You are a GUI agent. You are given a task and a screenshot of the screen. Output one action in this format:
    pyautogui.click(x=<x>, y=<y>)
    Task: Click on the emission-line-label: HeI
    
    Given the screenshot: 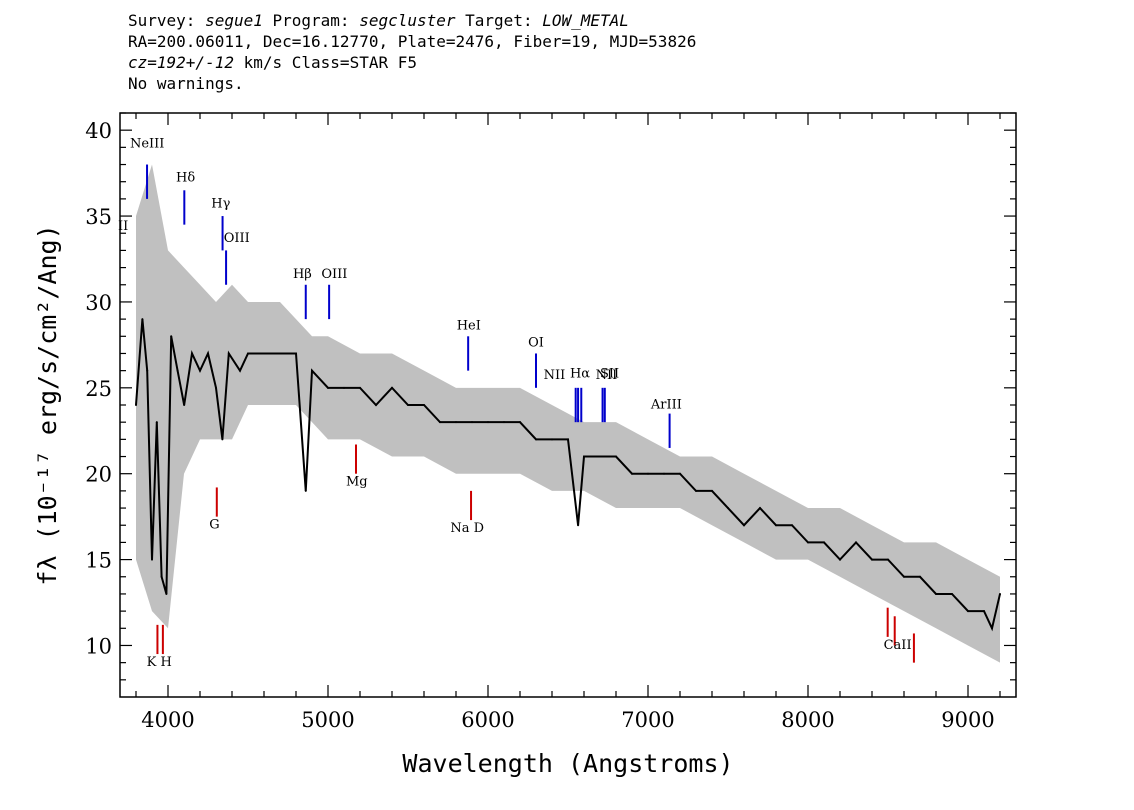 What is the action you would take?
    pyautogui.click(x=469, y=325)
    